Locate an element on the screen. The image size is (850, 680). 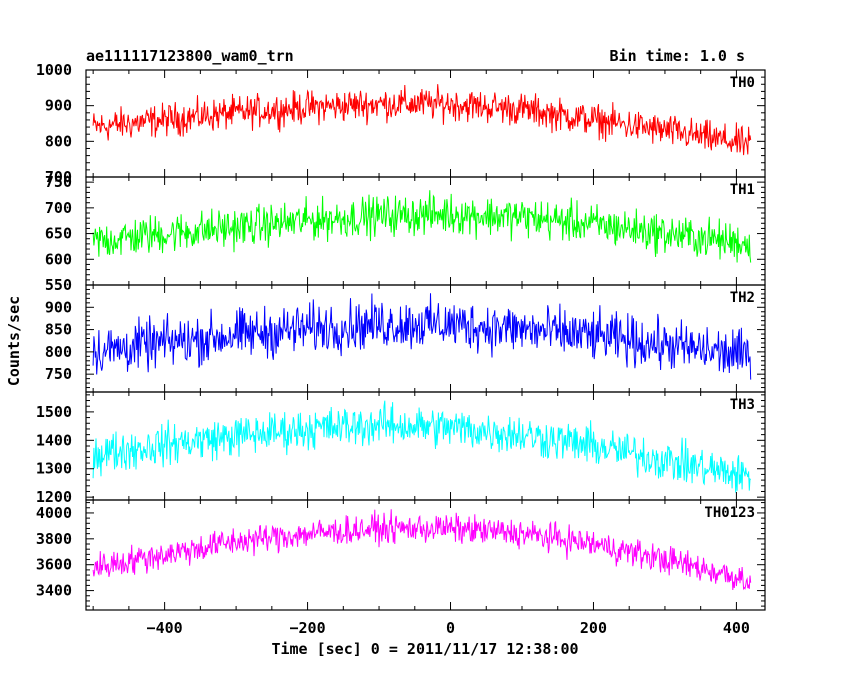
y-tick-label: 650 is located at coordinates (58, 234).